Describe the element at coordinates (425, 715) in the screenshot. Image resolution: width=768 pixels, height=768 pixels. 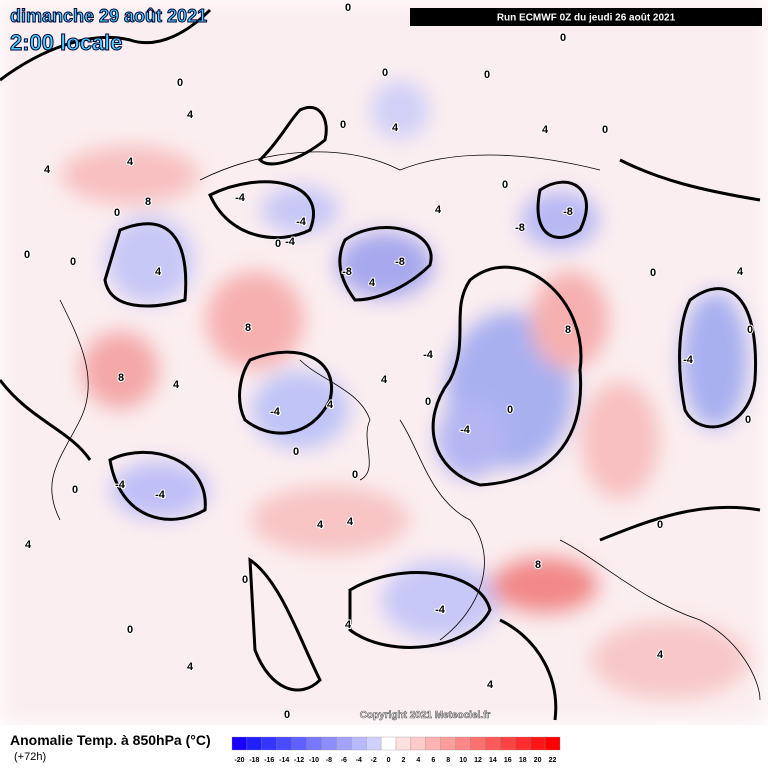
I see `copyright: Copyright 2021 Meteociel.fr` at that location.